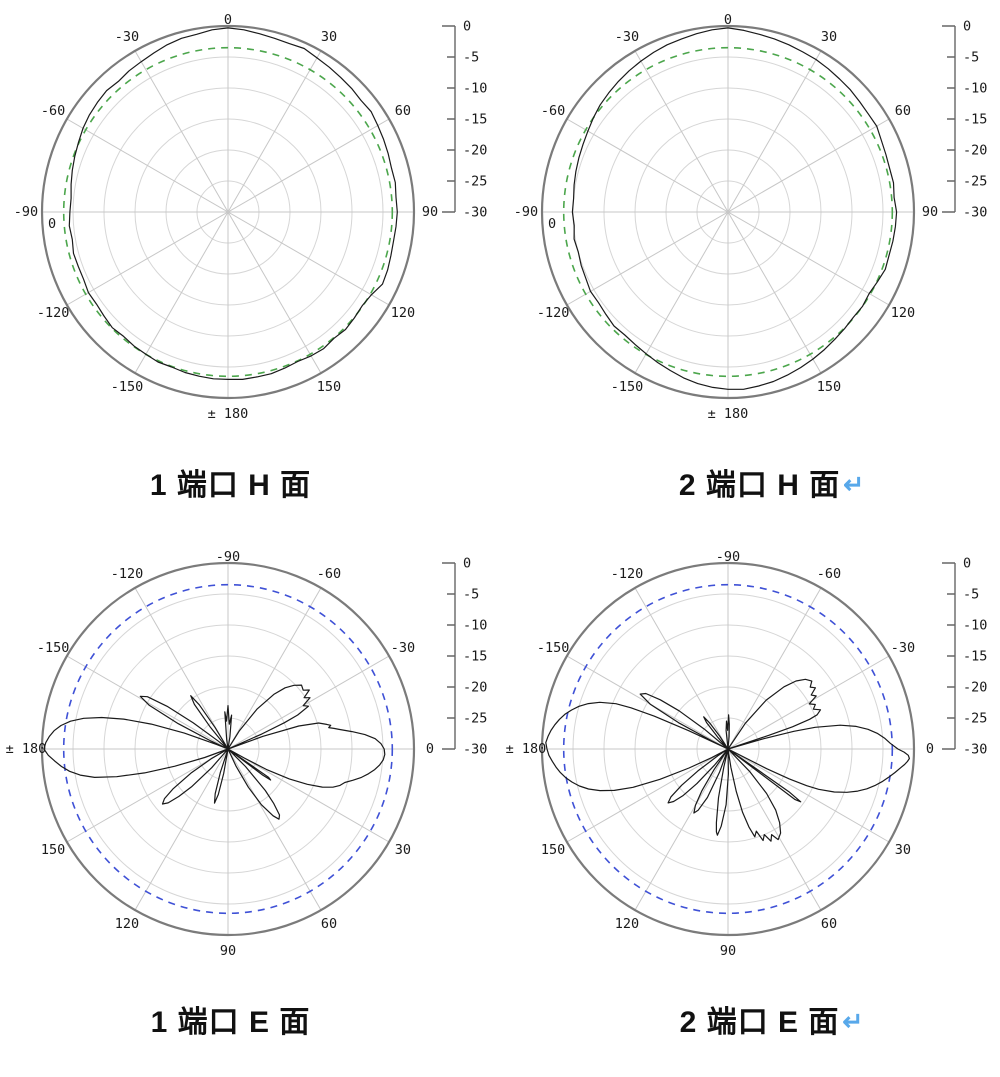 This screenshot has height=1077, width=1000. I want to click on radial-zero-label: 0, so click(52, 224).